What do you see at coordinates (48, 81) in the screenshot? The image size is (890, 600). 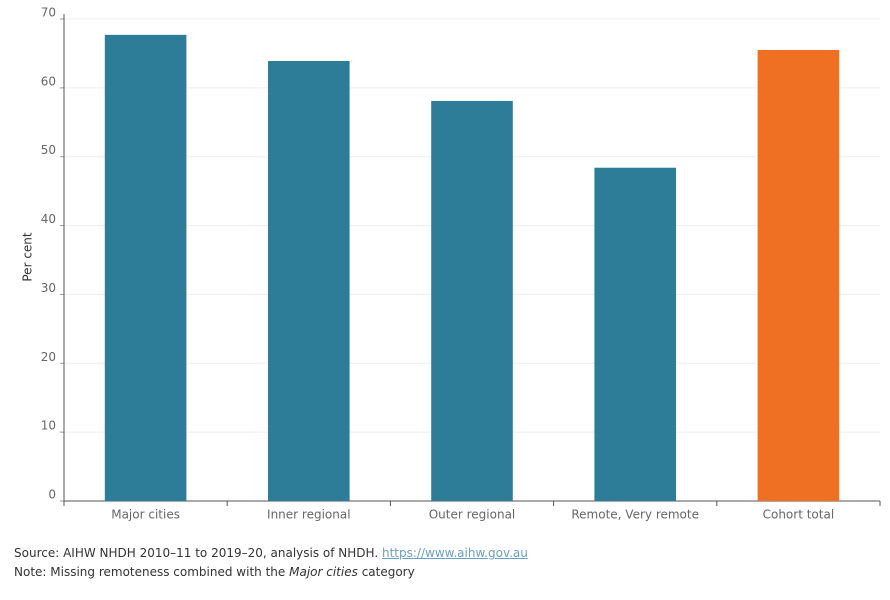 I see `y-tick-label: 60` at bounding box center [48, 81].